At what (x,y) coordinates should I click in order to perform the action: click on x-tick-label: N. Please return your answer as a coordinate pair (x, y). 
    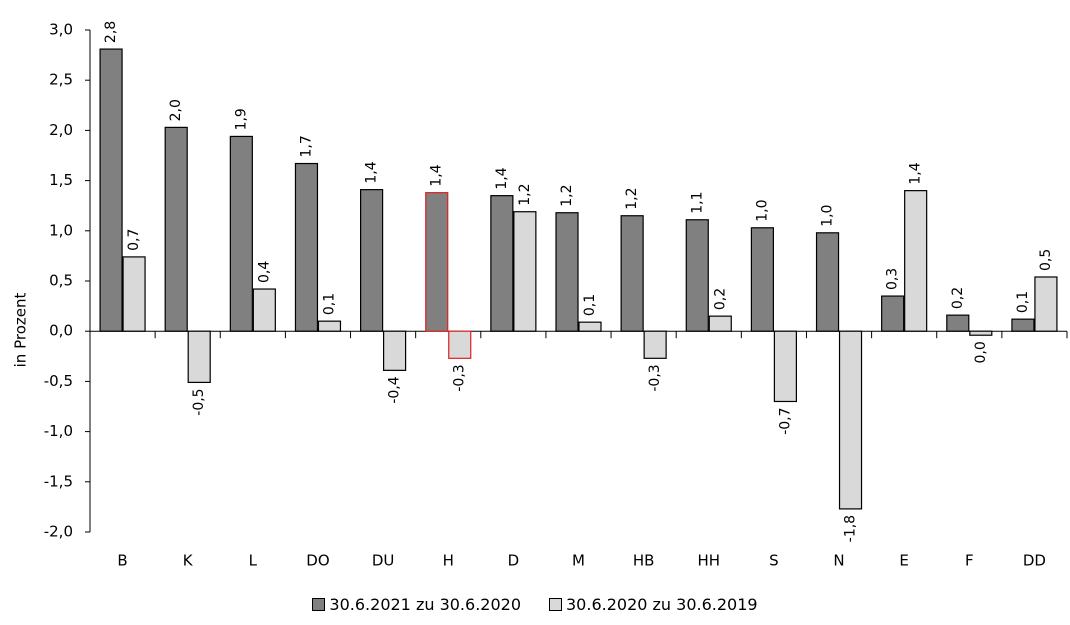
    Looking at the image, I should click on (838, 561).